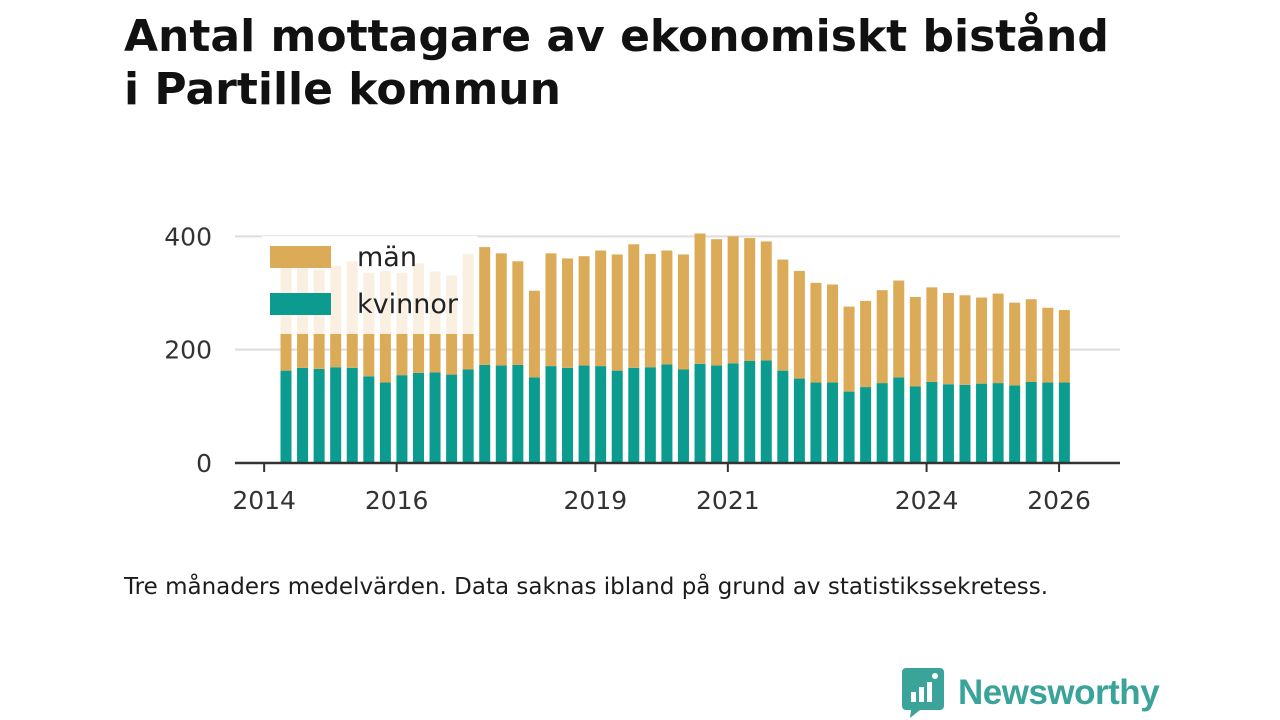 This screenshot has width=1280, height=720. What do you see at coordinates (616, 36) in the screenshot?
I see `chart-title-line-1: Antal mottagare av ekonomiskt bistånd` at bounding box center [616, 36].